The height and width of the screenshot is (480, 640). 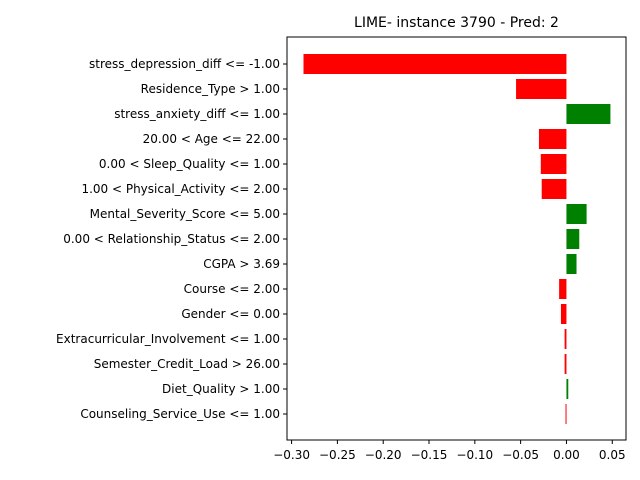 What do you see at coordinates (232, 289) in the screenshot?
I see `y-tick-label: Course <= 2.00` at bounding box center [232, 289].